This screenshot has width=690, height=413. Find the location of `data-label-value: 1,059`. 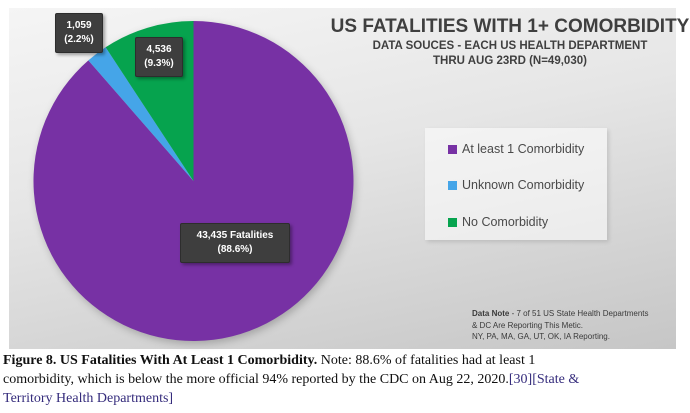

data-label-value: 1,059 is located at coordinates (79, 25).